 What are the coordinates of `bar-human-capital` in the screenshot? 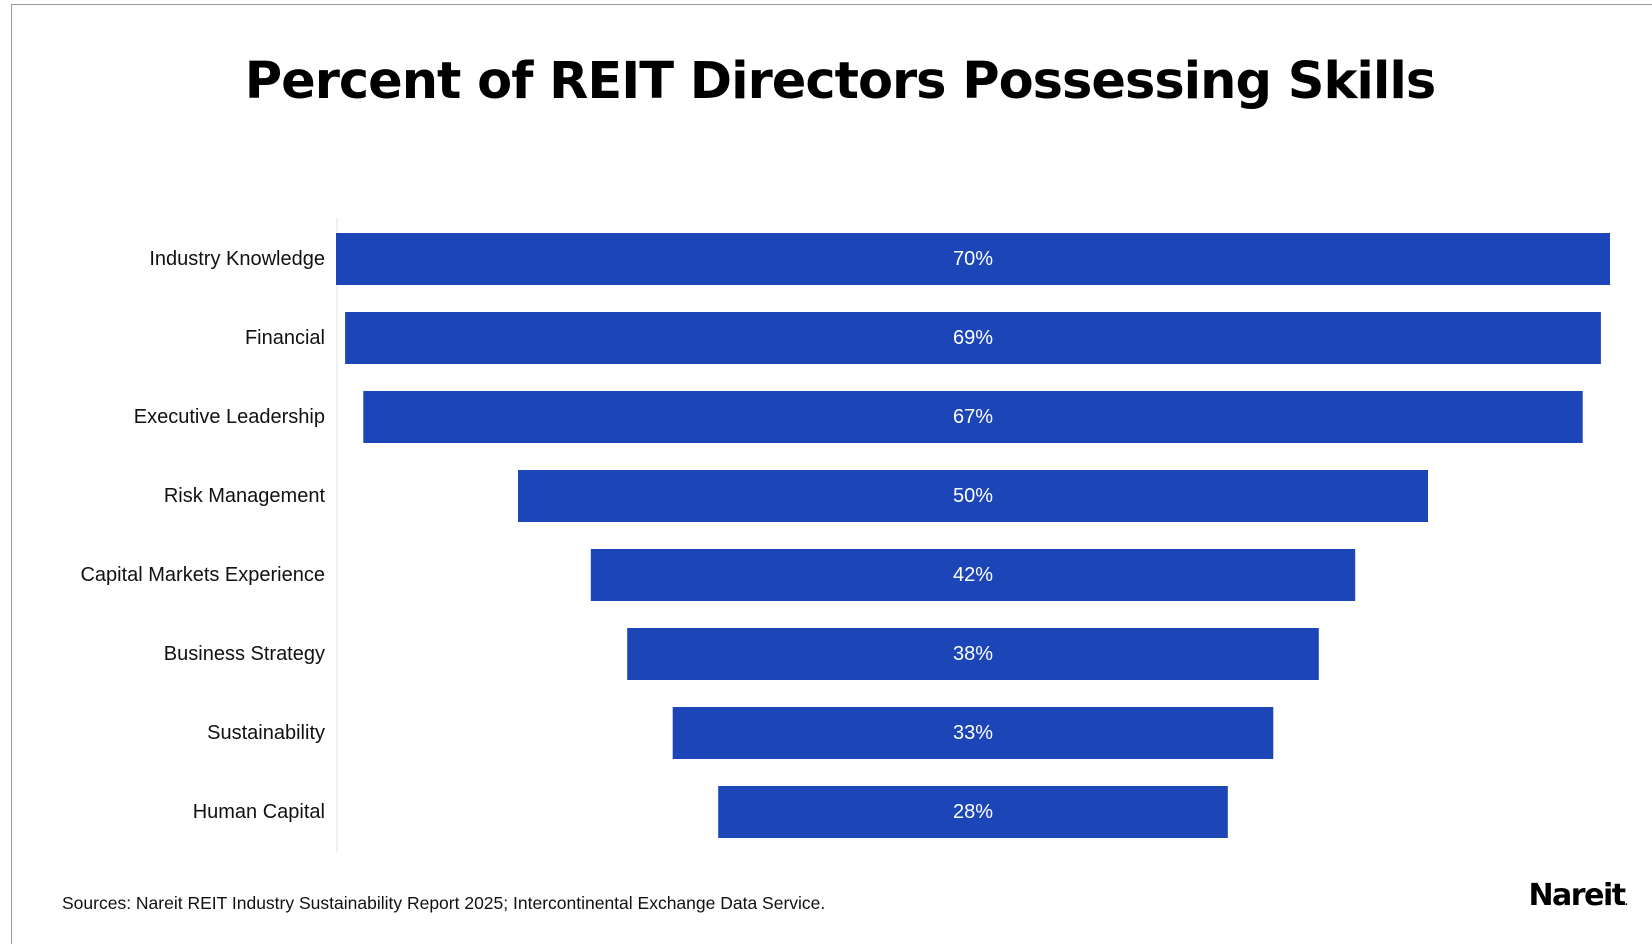 It's located at (973, 812).